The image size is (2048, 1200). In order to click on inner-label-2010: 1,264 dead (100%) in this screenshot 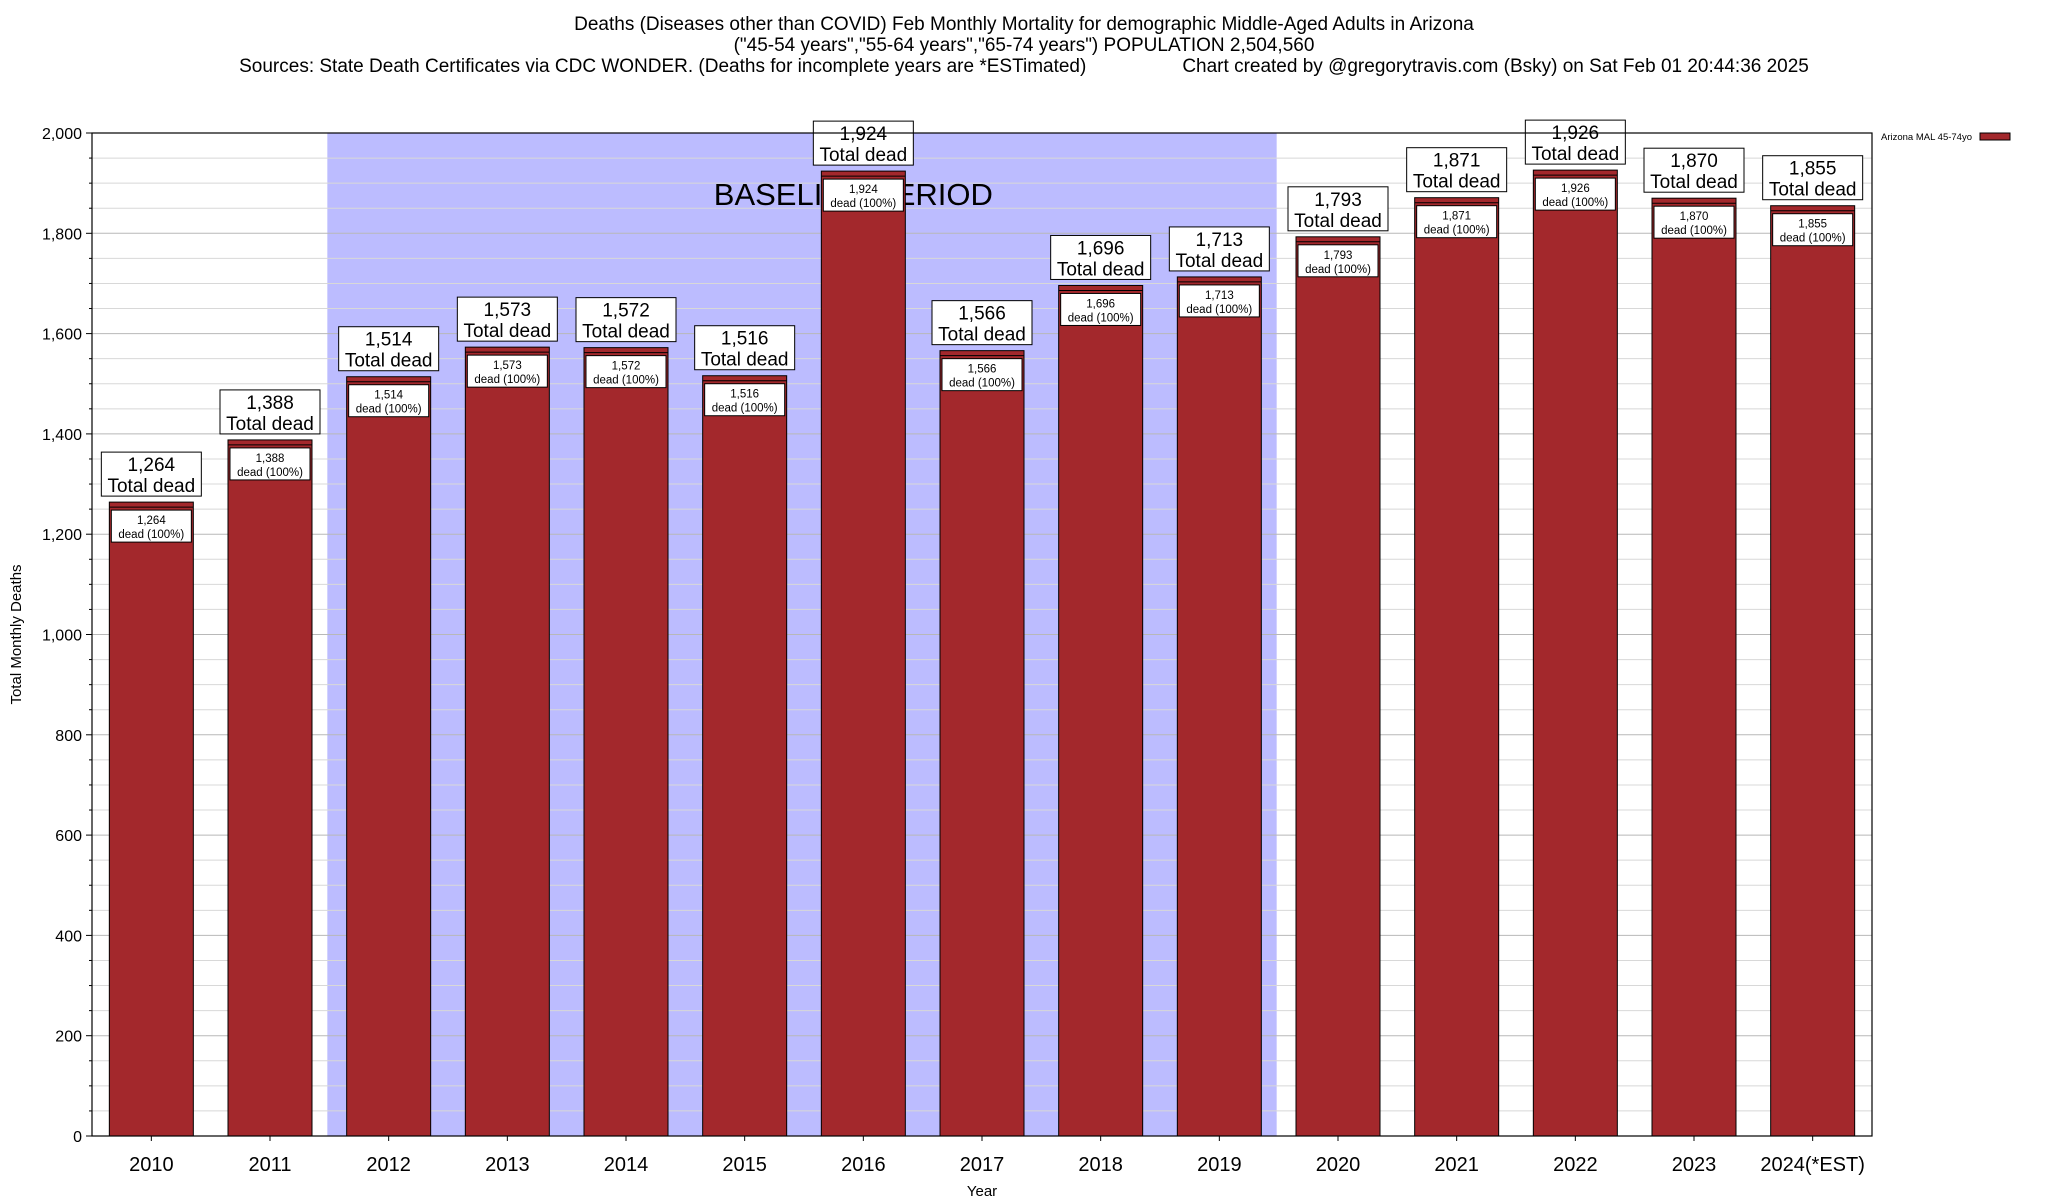, I will do `click(151, 526)`.